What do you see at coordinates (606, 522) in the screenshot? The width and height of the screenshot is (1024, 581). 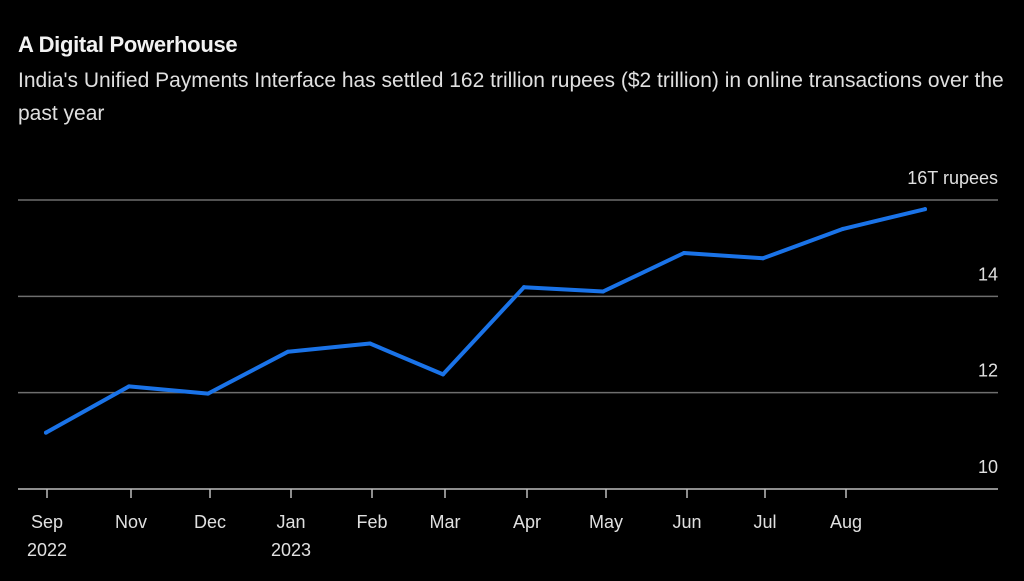 I see `x-tick-label: May` at bounding box center [606, 522].